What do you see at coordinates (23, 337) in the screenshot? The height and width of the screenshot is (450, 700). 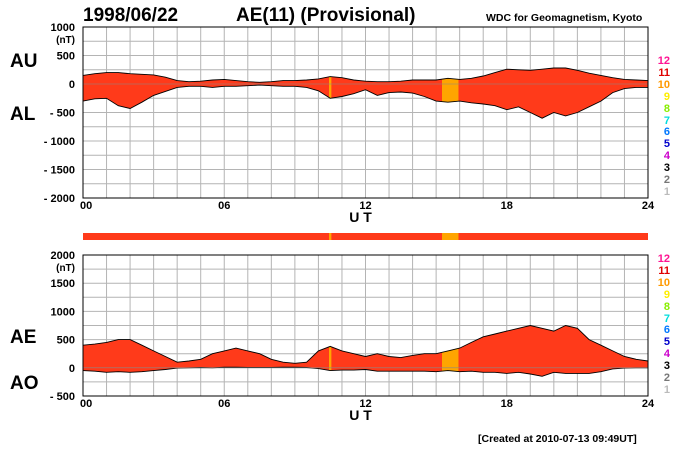 I see `ae-label: AE` at bounding box center [23, 337].